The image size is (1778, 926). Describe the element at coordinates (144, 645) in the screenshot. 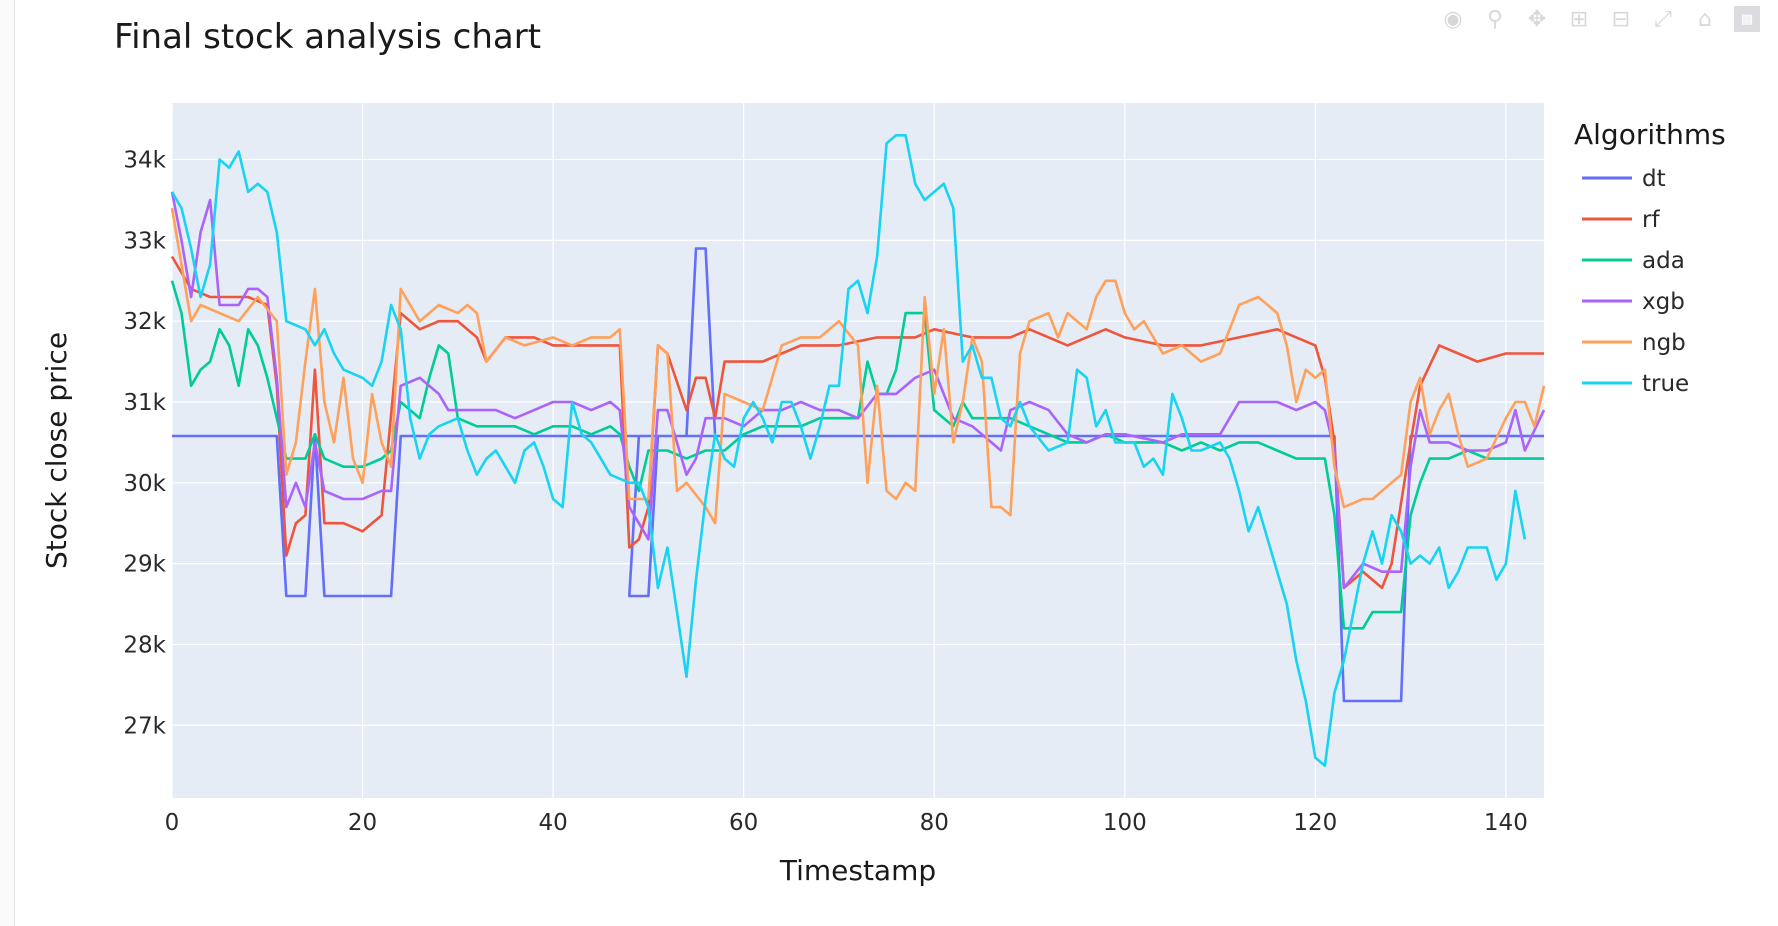

I see `y-tick-label: 28k` at that location.